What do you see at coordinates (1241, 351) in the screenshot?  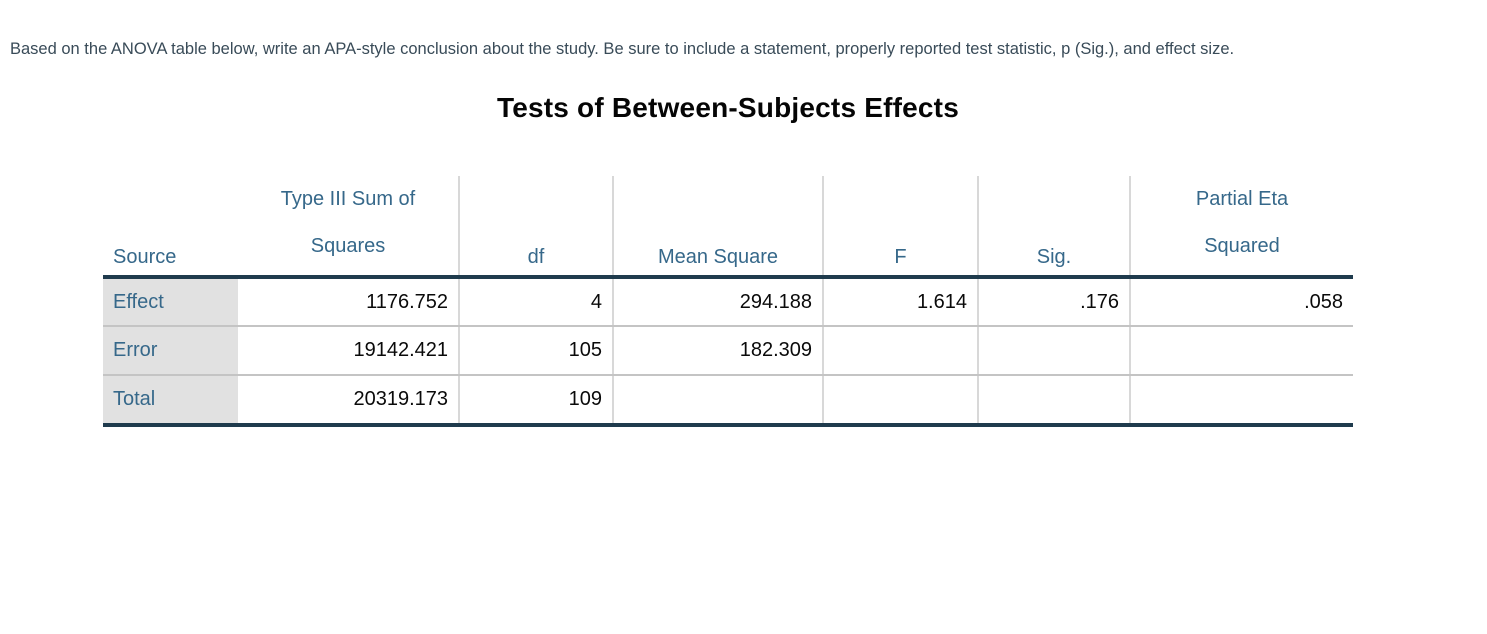 I see `error-partial-eta-squared` at bounding box center [1241, 351].